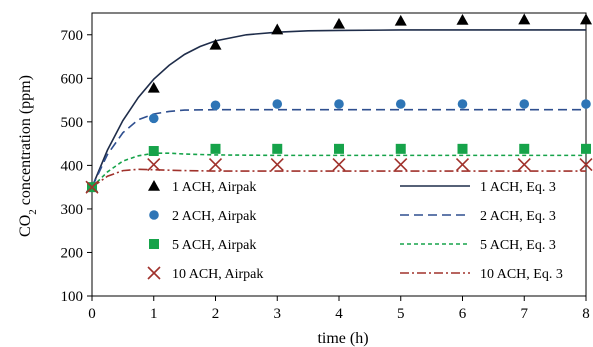 The image size is (593, 347). What do you see at coordinates (214, 216) in the screenshot?
I see `legend-label-2: 2 ACH, Airpak` at bounding box center [214, 216].